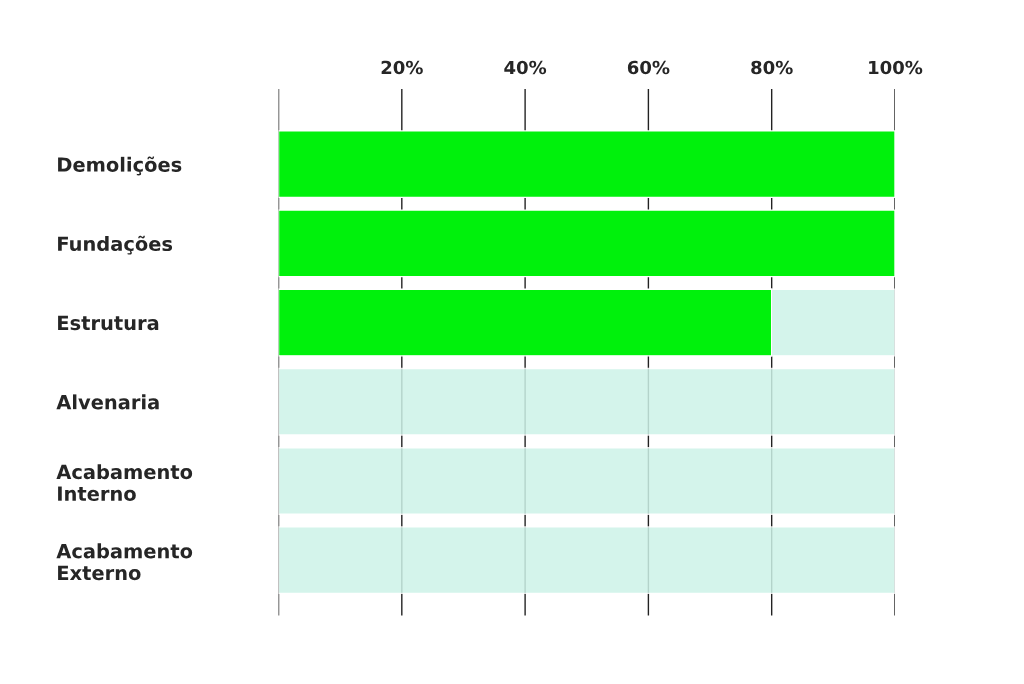 Image resolution: width=1024 pixels, height=684 pixels. What do you see at coordinates (402, 67) in the screenshot?
I see `x-tick-label: 20%` at bounding box center [402, 67].